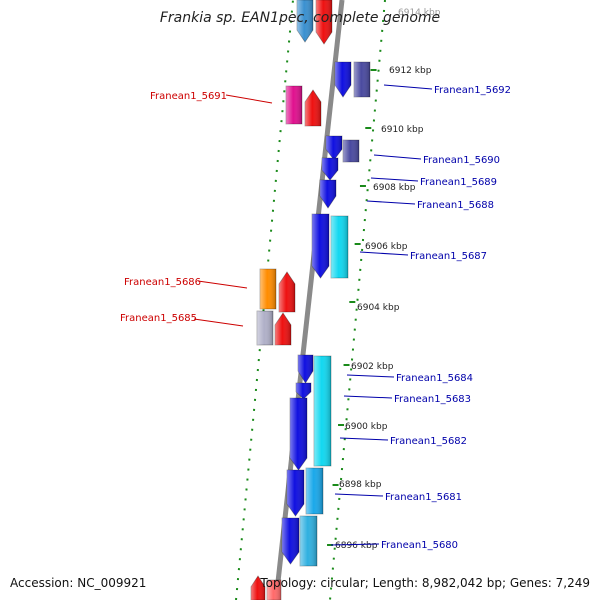  What do you see at coordinates (314, 491) in the screenshot?
I see `gene-franean1-5681-a` at bounding box center [314, 491].